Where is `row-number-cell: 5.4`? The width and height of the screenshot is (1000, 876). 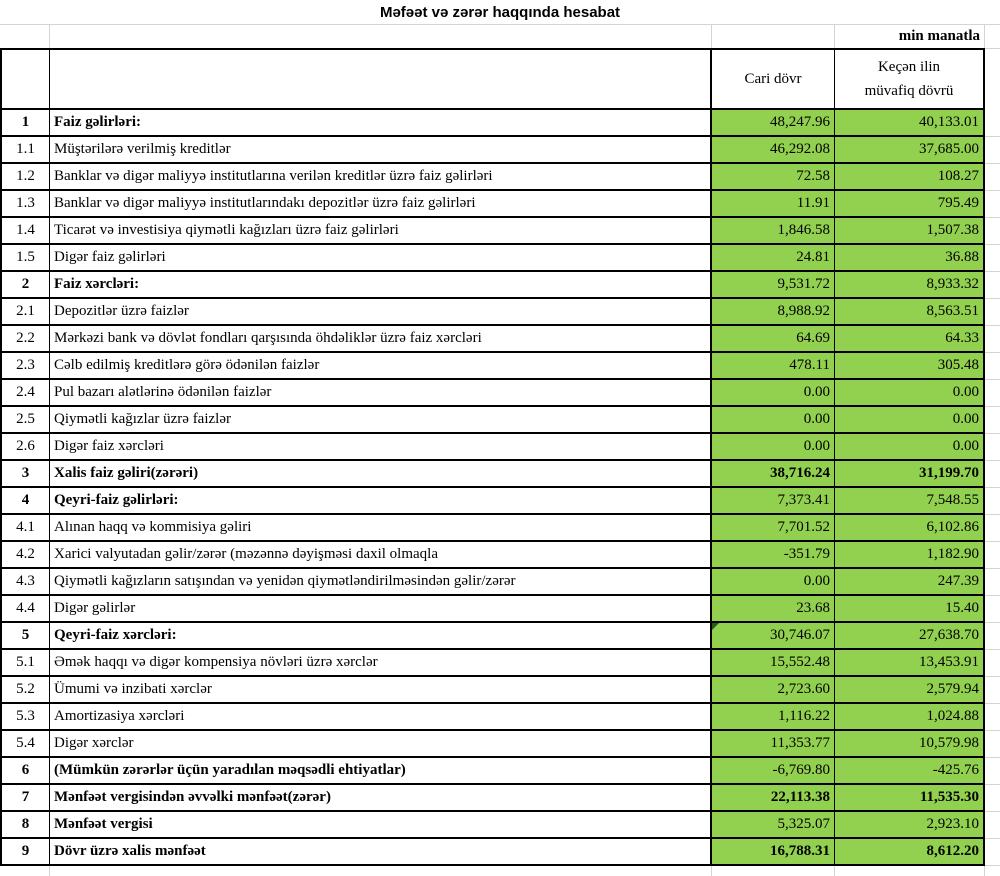
row-number-cell: 5.4 is located at coordinates (25, 744).